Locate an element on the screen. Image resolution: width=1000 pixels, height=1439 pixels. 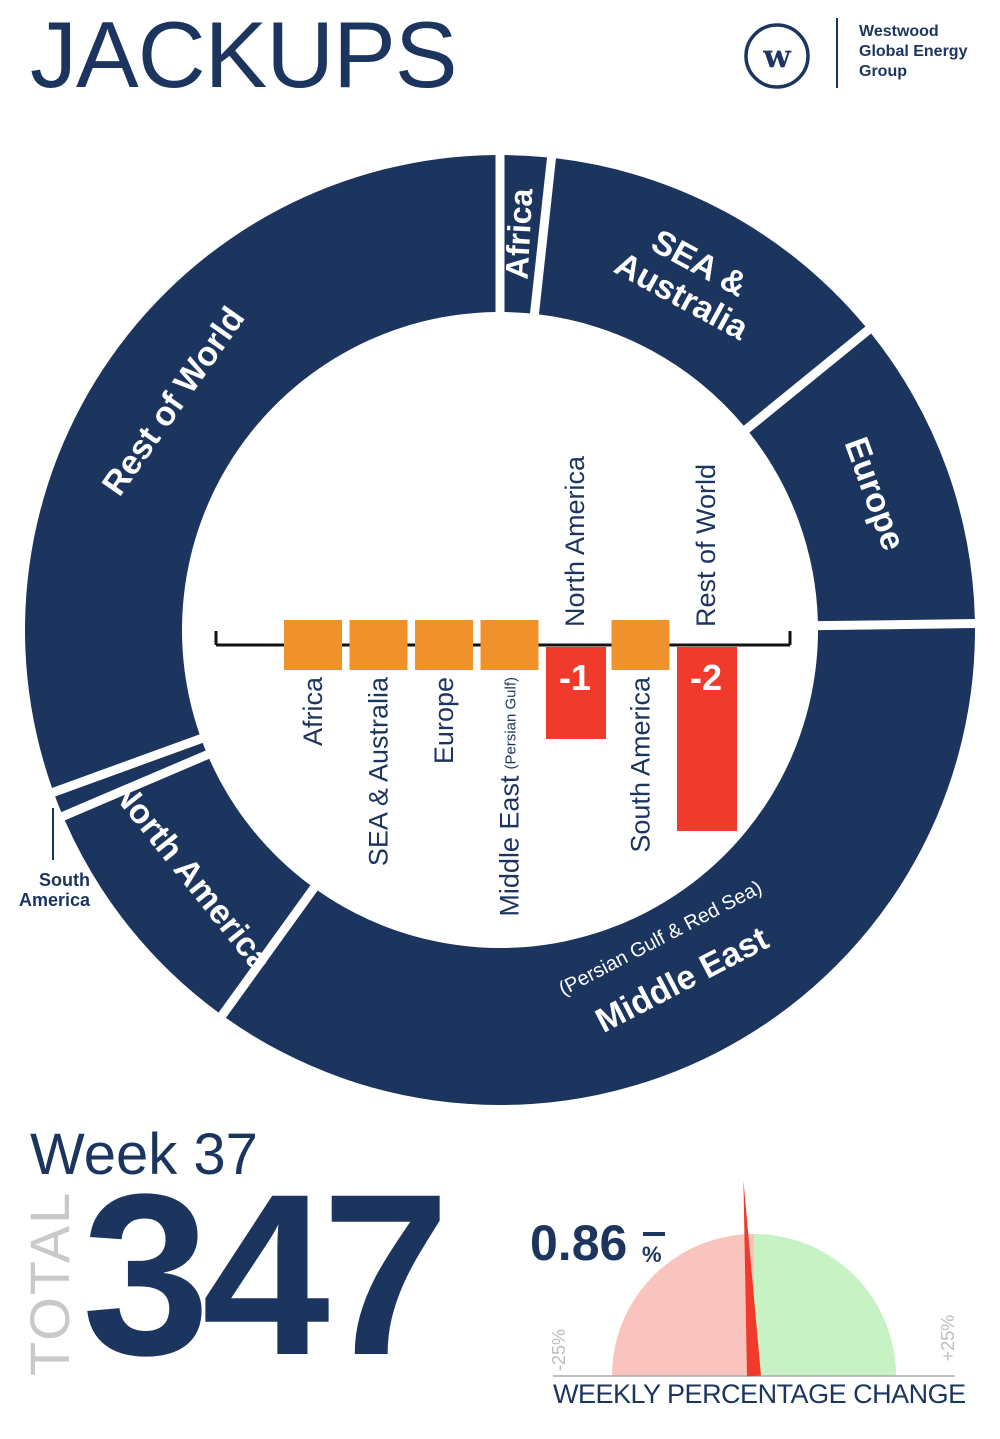
bar-value-rest-of-world: -2 is located at coordinates (706, 677).